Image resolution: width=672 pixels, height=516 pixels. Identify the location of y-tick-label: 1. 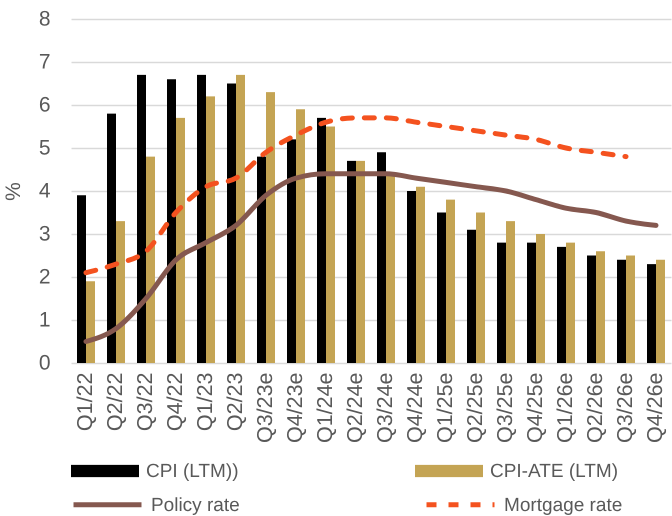
(44, 320).